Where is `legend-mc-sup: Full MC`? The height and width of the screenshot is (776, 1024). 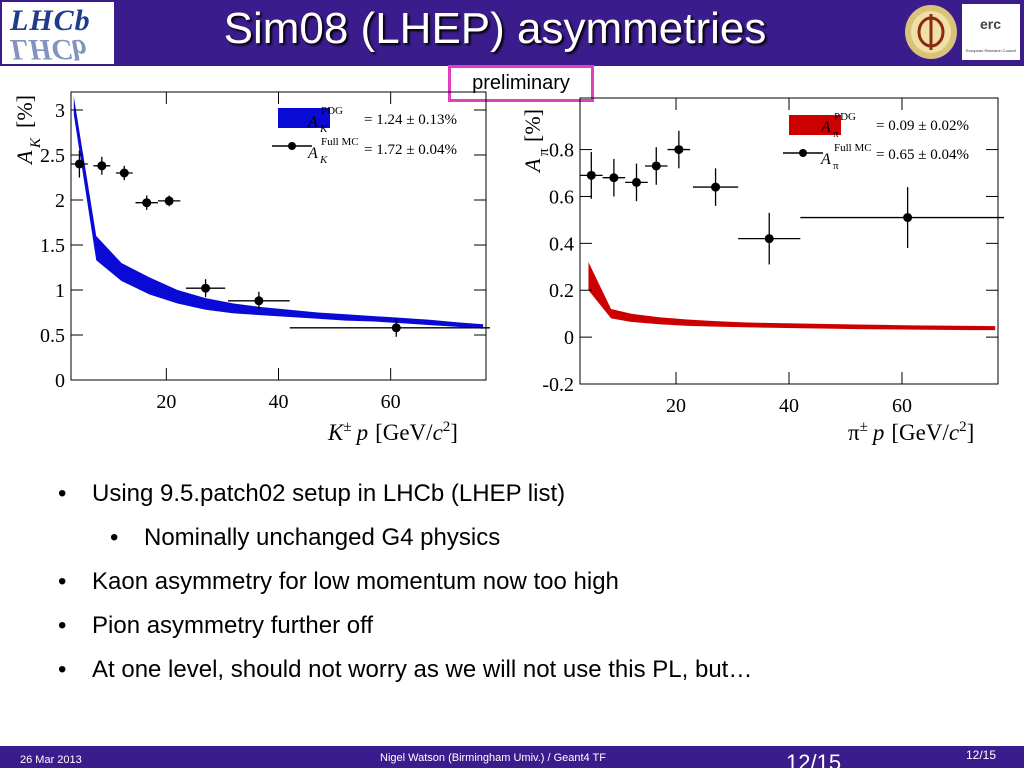
legend-mc-sup: Full MC is located at coordinates (853, 148).